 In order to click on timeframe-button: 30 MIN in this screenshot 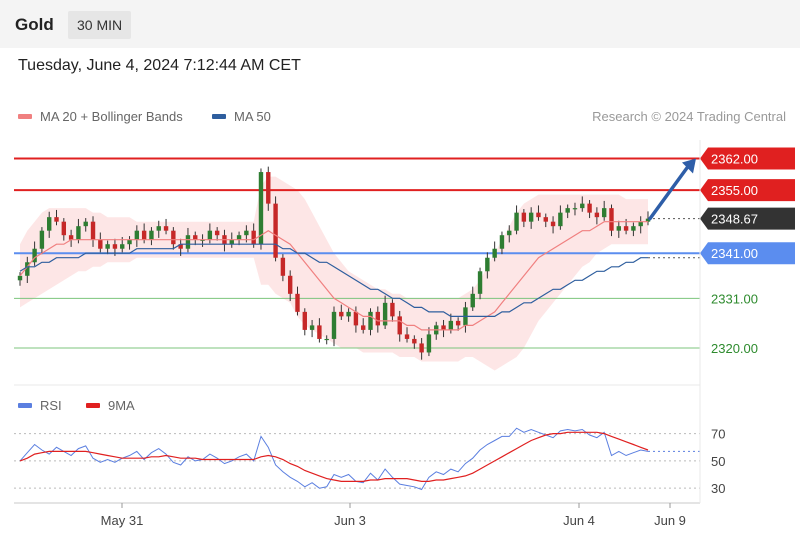, I will do `click(100, 25)`.